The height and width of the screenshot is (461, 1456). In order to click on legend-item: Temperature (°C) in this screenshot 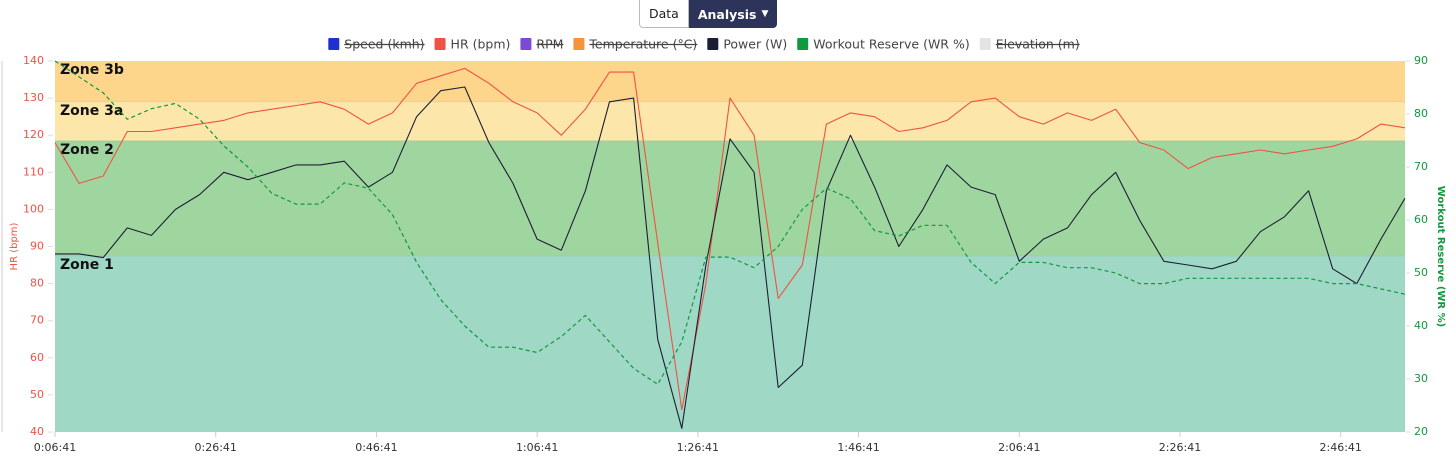, I will do `click(635, 44)`.